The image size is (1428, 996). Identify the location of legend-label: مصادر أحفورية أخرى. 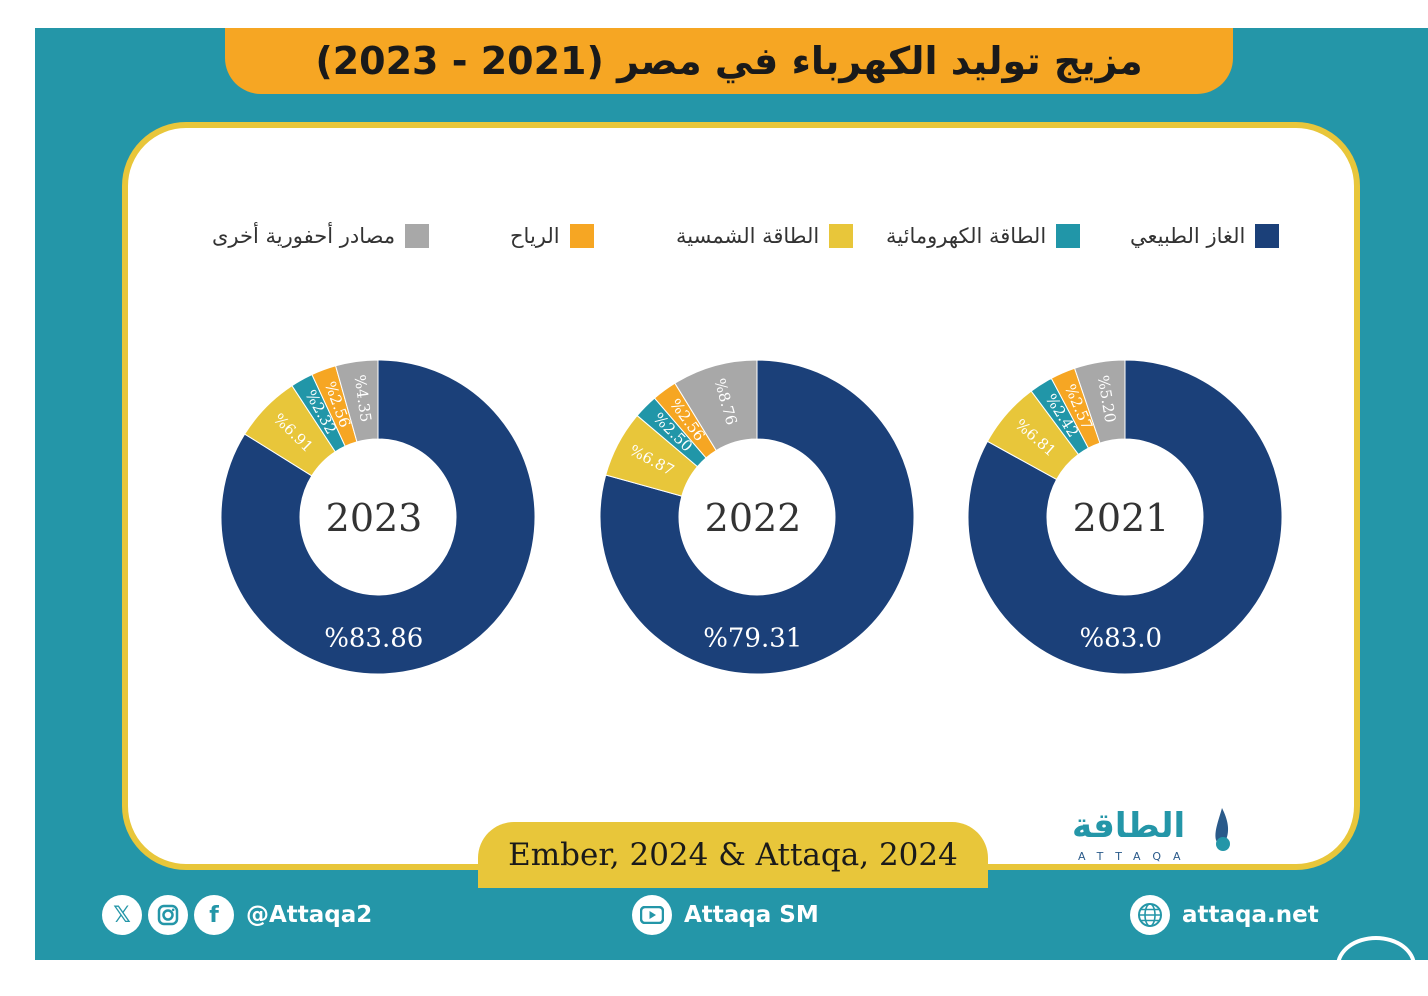
(304, 236).